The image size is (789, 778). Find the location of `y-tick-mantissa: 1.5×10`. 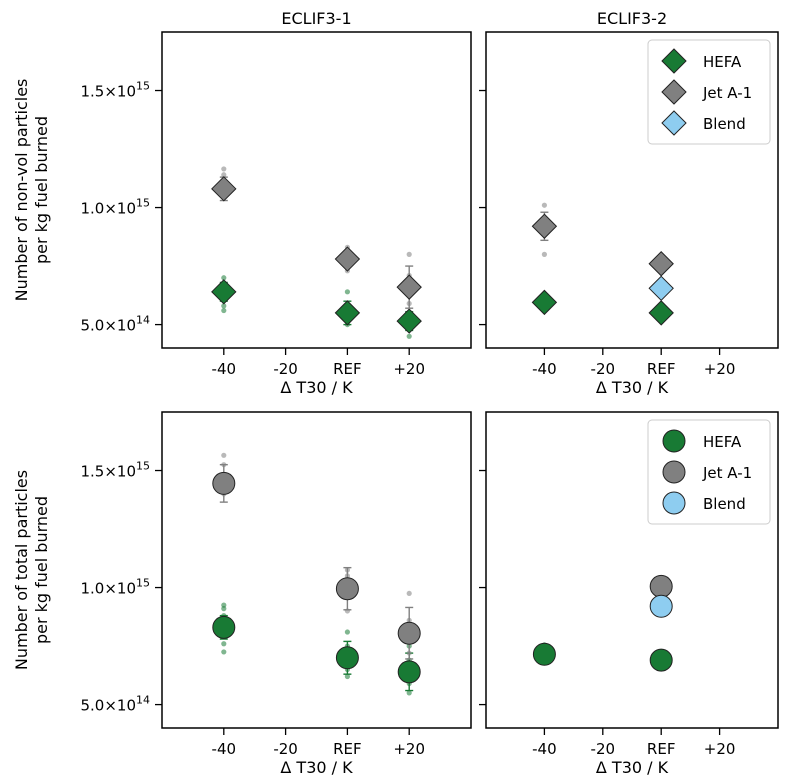

y-tick-mantissa: 1.5×10 is located at coordinates (108, 472).